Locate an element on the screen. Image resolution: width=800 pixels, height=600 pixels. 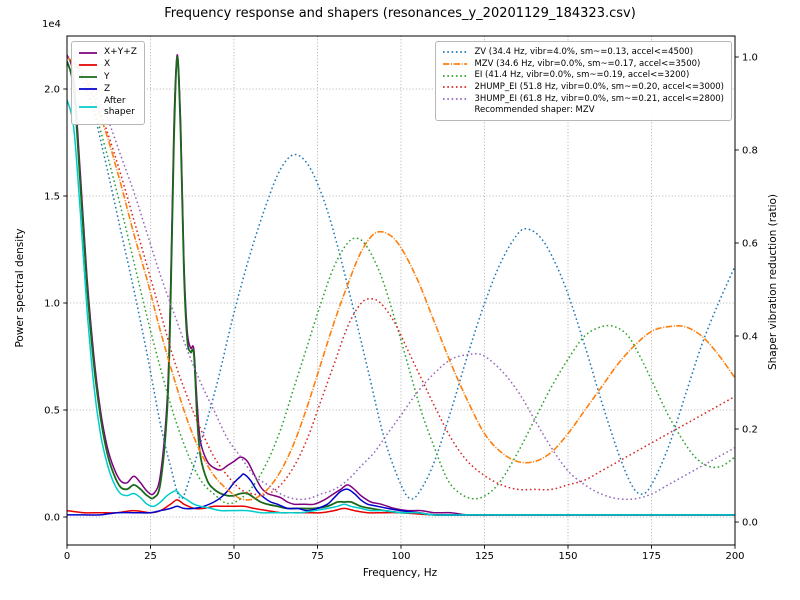
x-tick-label: 25 is located at coordinates (150, 556).